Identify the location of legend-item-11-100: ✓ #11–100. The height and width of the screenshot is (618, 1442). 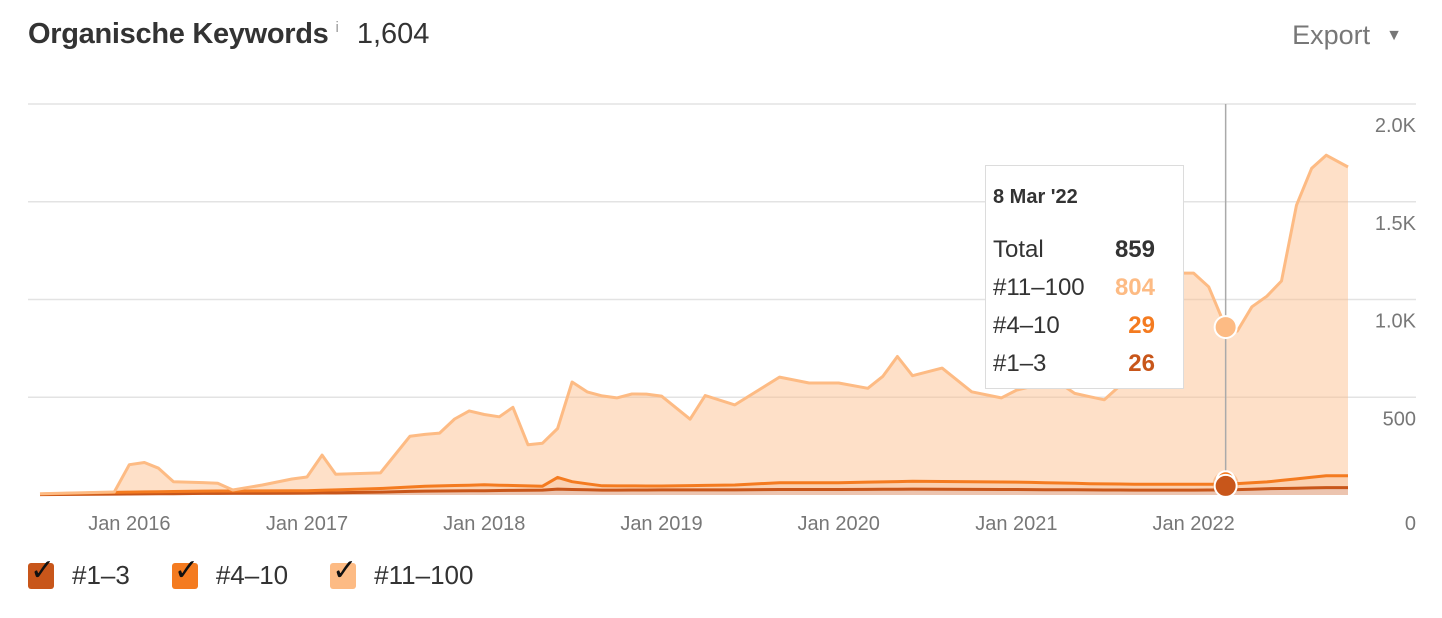
(402, 572).